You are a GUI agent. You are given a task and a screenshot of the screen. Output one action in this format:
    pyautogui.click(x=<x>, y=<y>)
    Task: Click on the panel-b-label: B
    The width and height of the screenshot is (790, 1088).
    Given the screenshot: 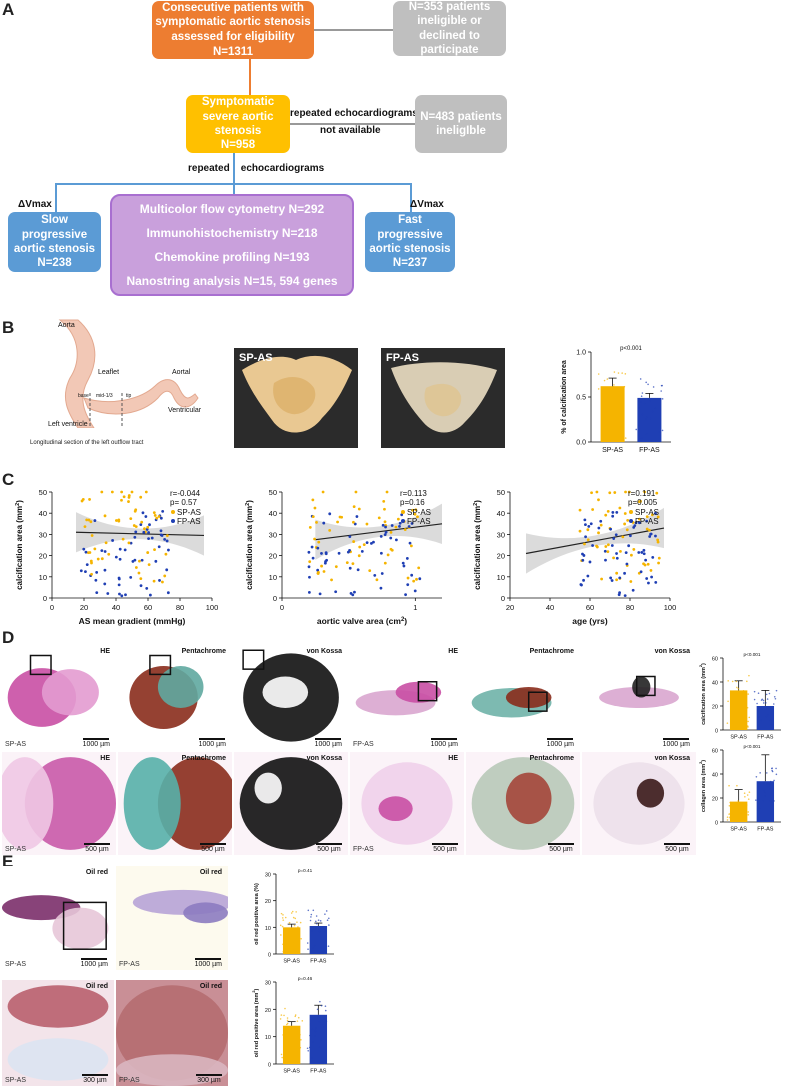 What is the action you would take?
    pyautogui.click(x=8, y=327)
    